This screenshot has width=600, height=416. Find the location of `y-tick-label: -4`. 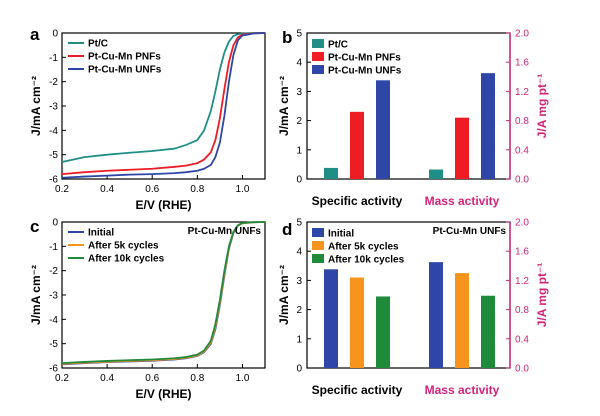

y-tick-label: -4 is located at coordinates (53, 320).